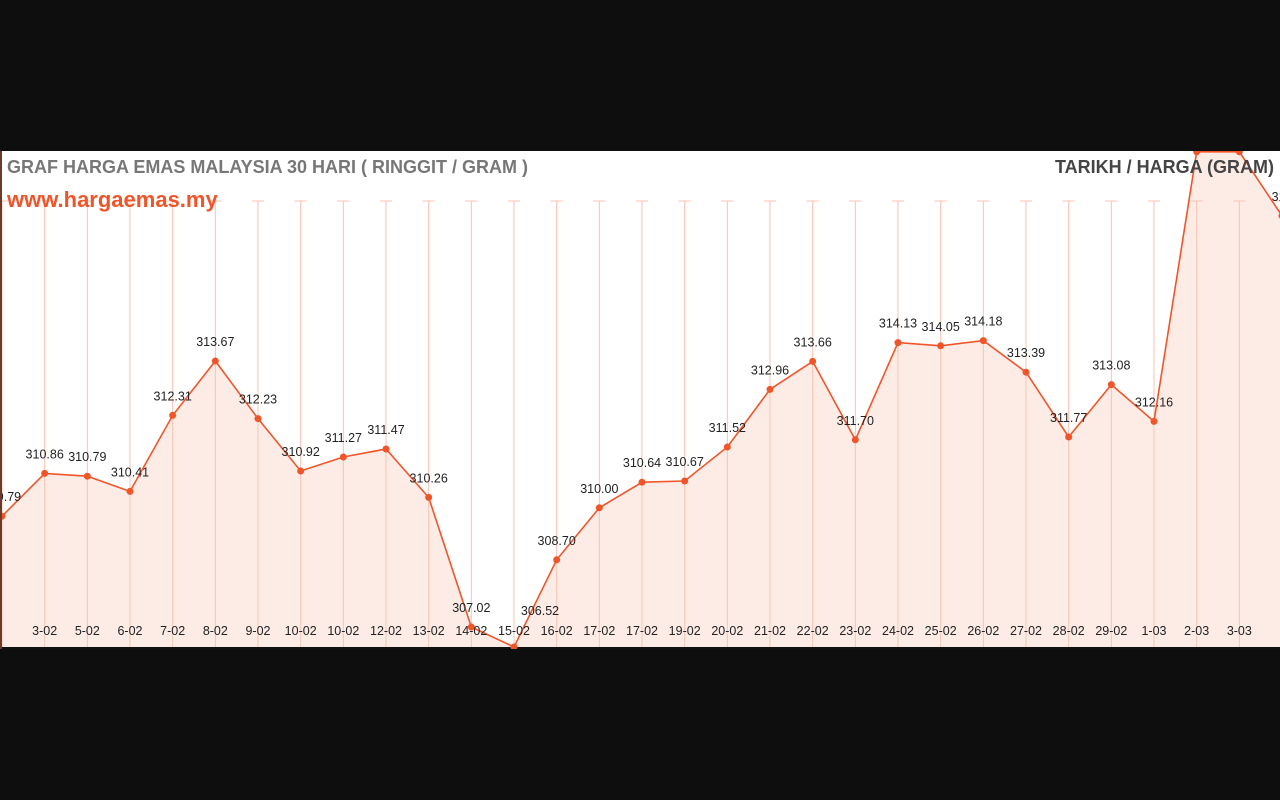  Describe the element at coordinates (258, 400) in the screenshot. I see `data-label: 312.23` at that location.